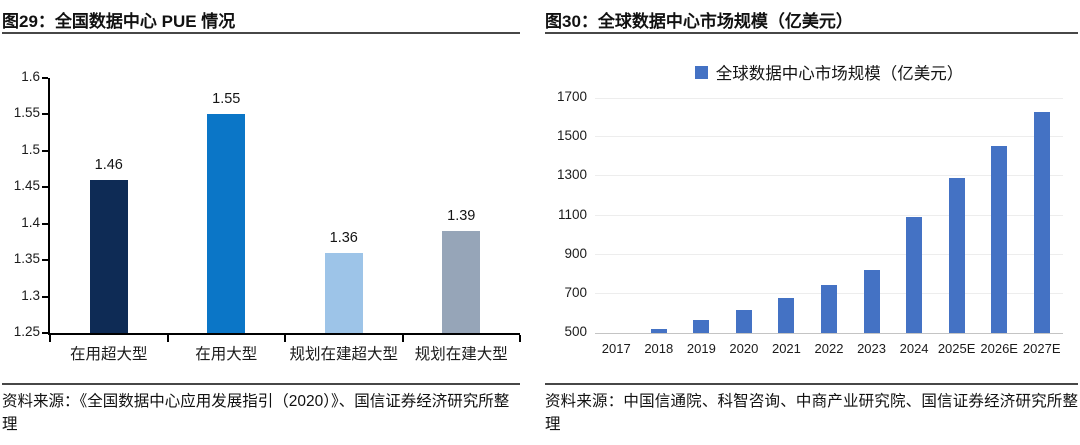 The width and height of the screenshot is (1080, 445). I want to click on x-axis-tick-label: 在用超大型, so click(108, 354).